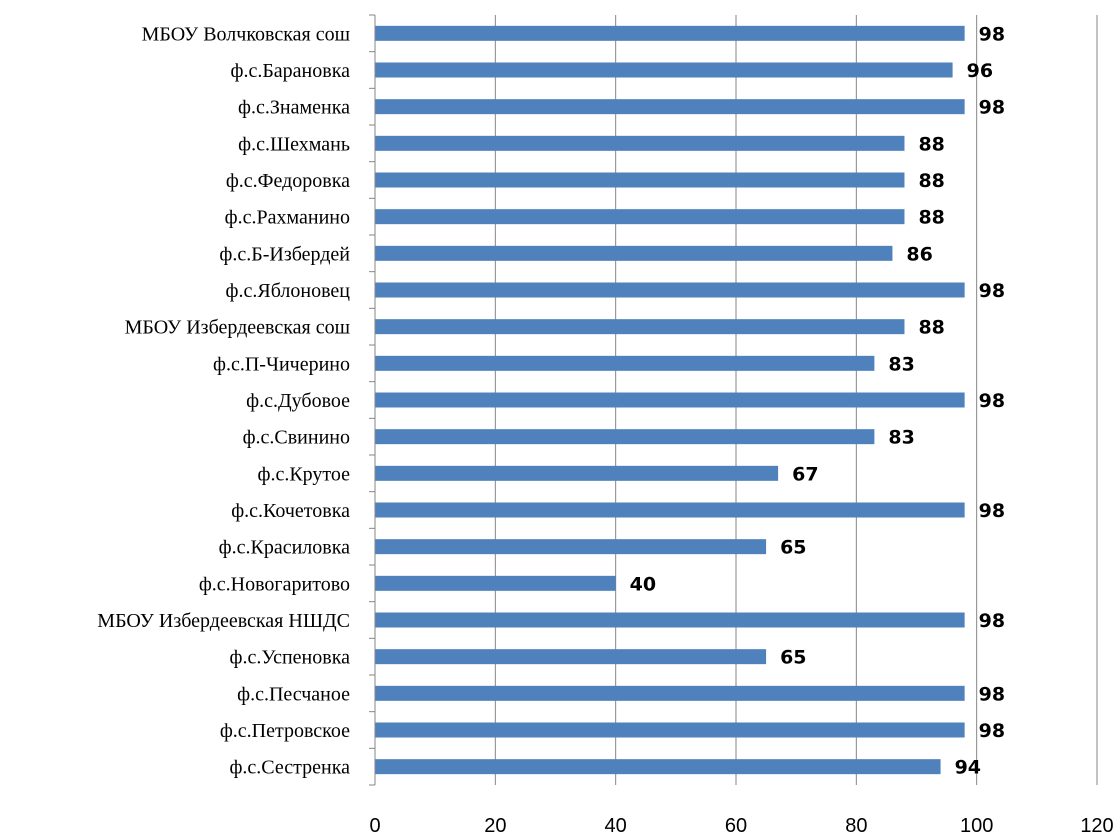 This screenshot has height=837, width=1119. What do you see at coordinates (238, 328) in the screenshot?
I see `category-label: МБОУ Избердеевская сош` at bounding box center [238, 328].